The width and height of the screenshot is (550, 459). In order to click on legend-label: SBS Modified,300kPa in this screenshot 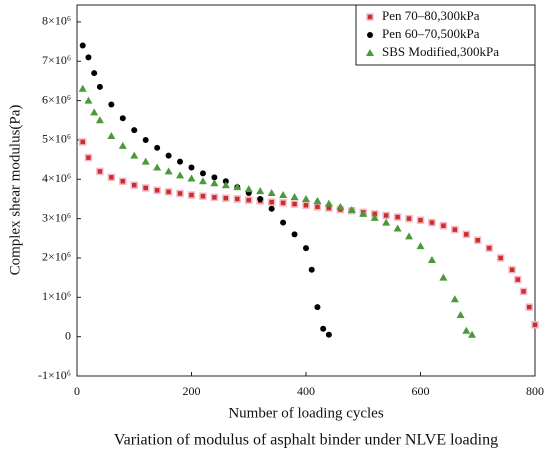, I will do `click(440, 51)`.